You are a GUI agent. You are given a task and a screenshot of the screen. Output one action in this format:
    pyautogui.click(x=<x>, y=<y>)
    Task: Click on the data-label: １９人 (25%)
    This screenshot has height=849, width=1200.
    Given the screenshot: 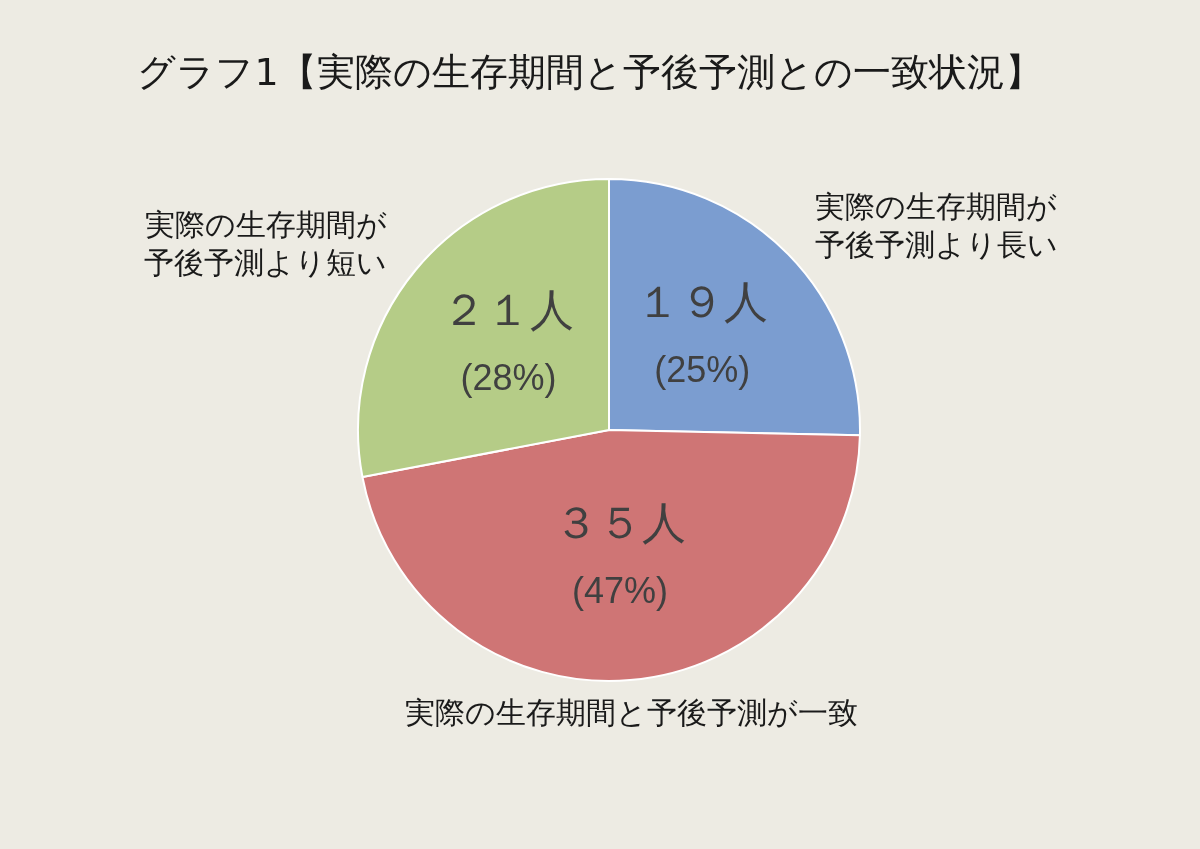 What is the action you would take?
    pyautogui.click(x=702, y=333)
    